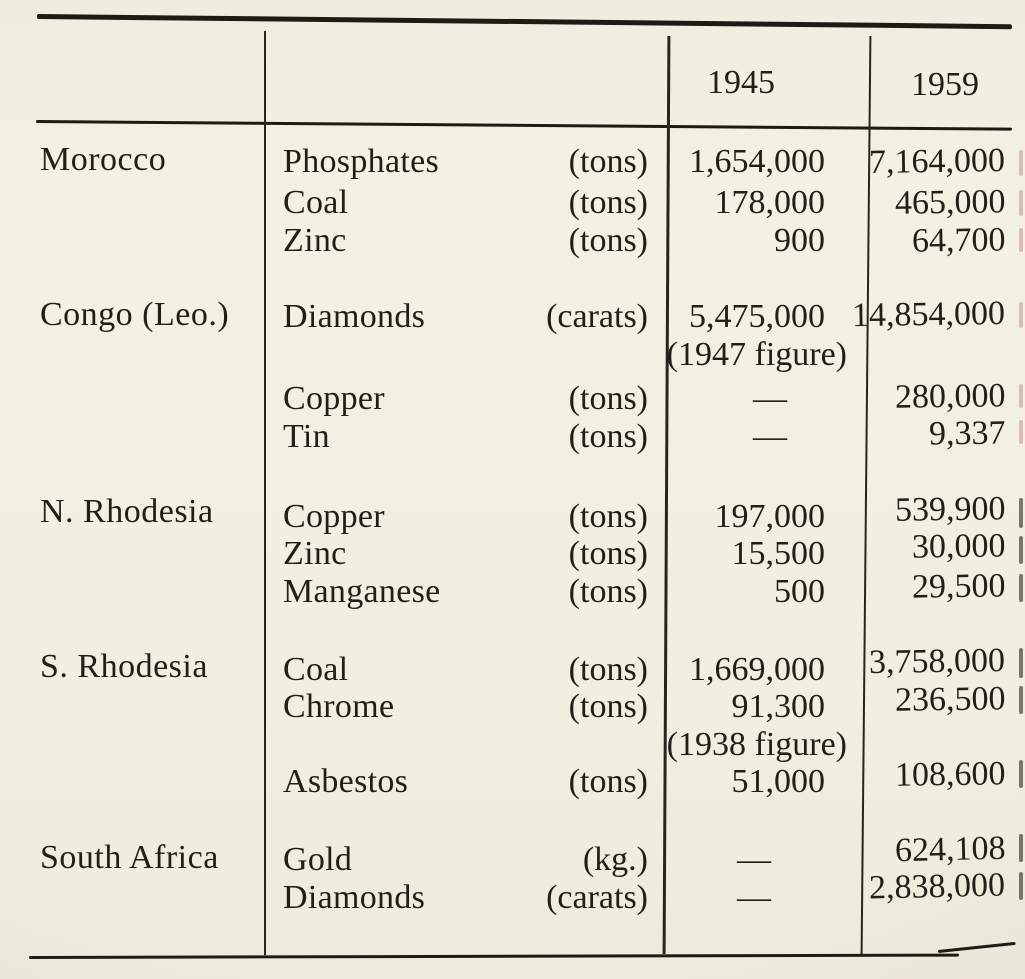 Image resolution: width=1025 pixels, height=979 pixels. I want to click on value-1945: 900, so click(799, 240).